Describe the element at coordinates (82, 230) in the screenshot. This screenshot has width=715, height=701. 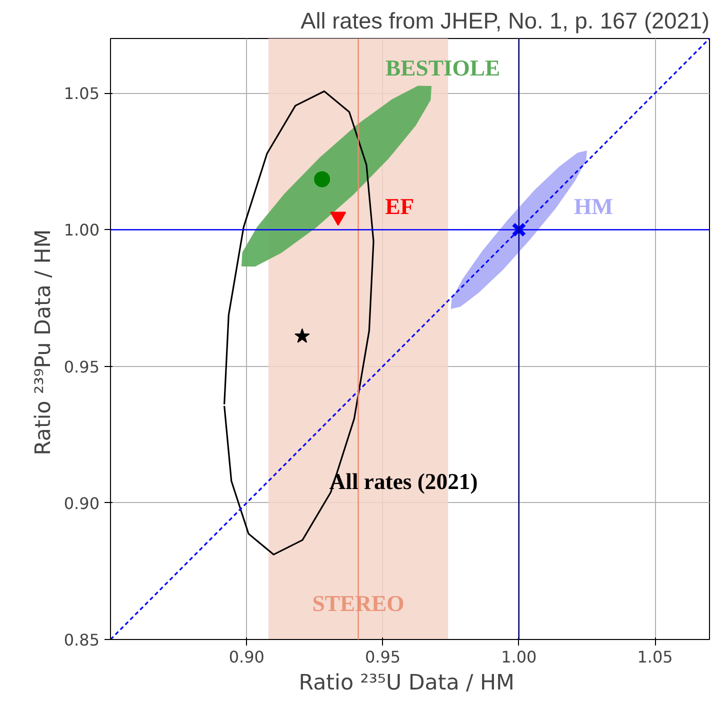
I see `y-tick-label: 1.00` at that location.